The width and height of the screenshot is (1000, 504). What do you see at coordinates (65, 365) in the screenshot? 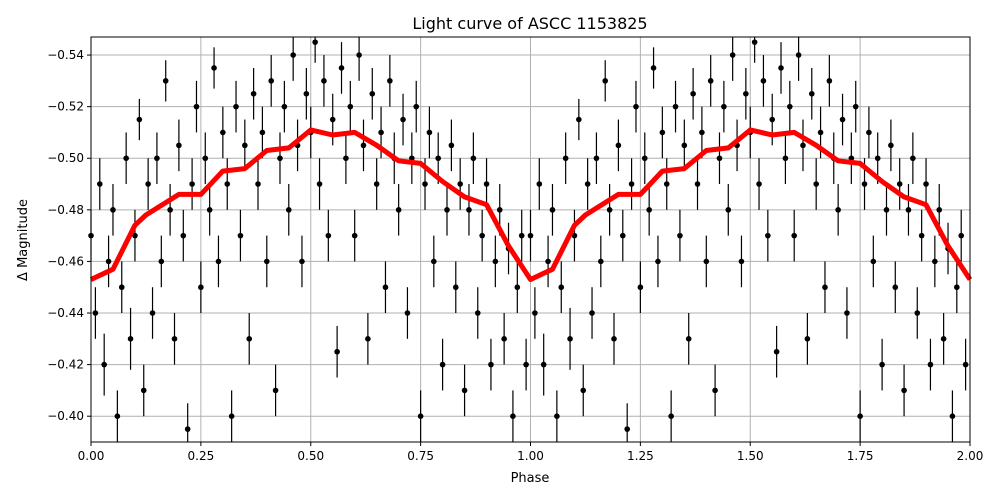
I see `y-tick-label: −0.42` at bounding box center [65, 365].